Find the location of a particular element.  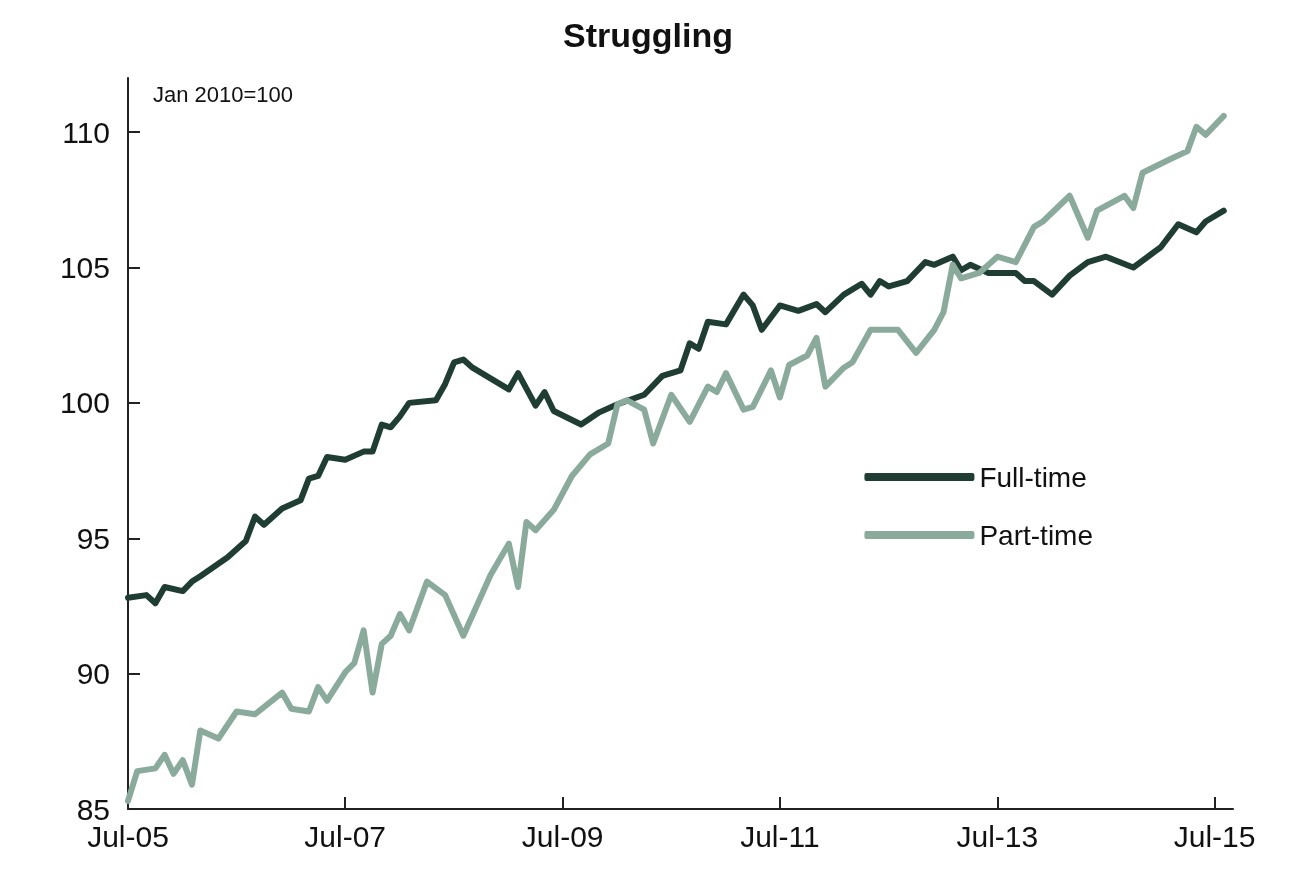

y-tick-label: 90 is located at coordinates (93, 674).